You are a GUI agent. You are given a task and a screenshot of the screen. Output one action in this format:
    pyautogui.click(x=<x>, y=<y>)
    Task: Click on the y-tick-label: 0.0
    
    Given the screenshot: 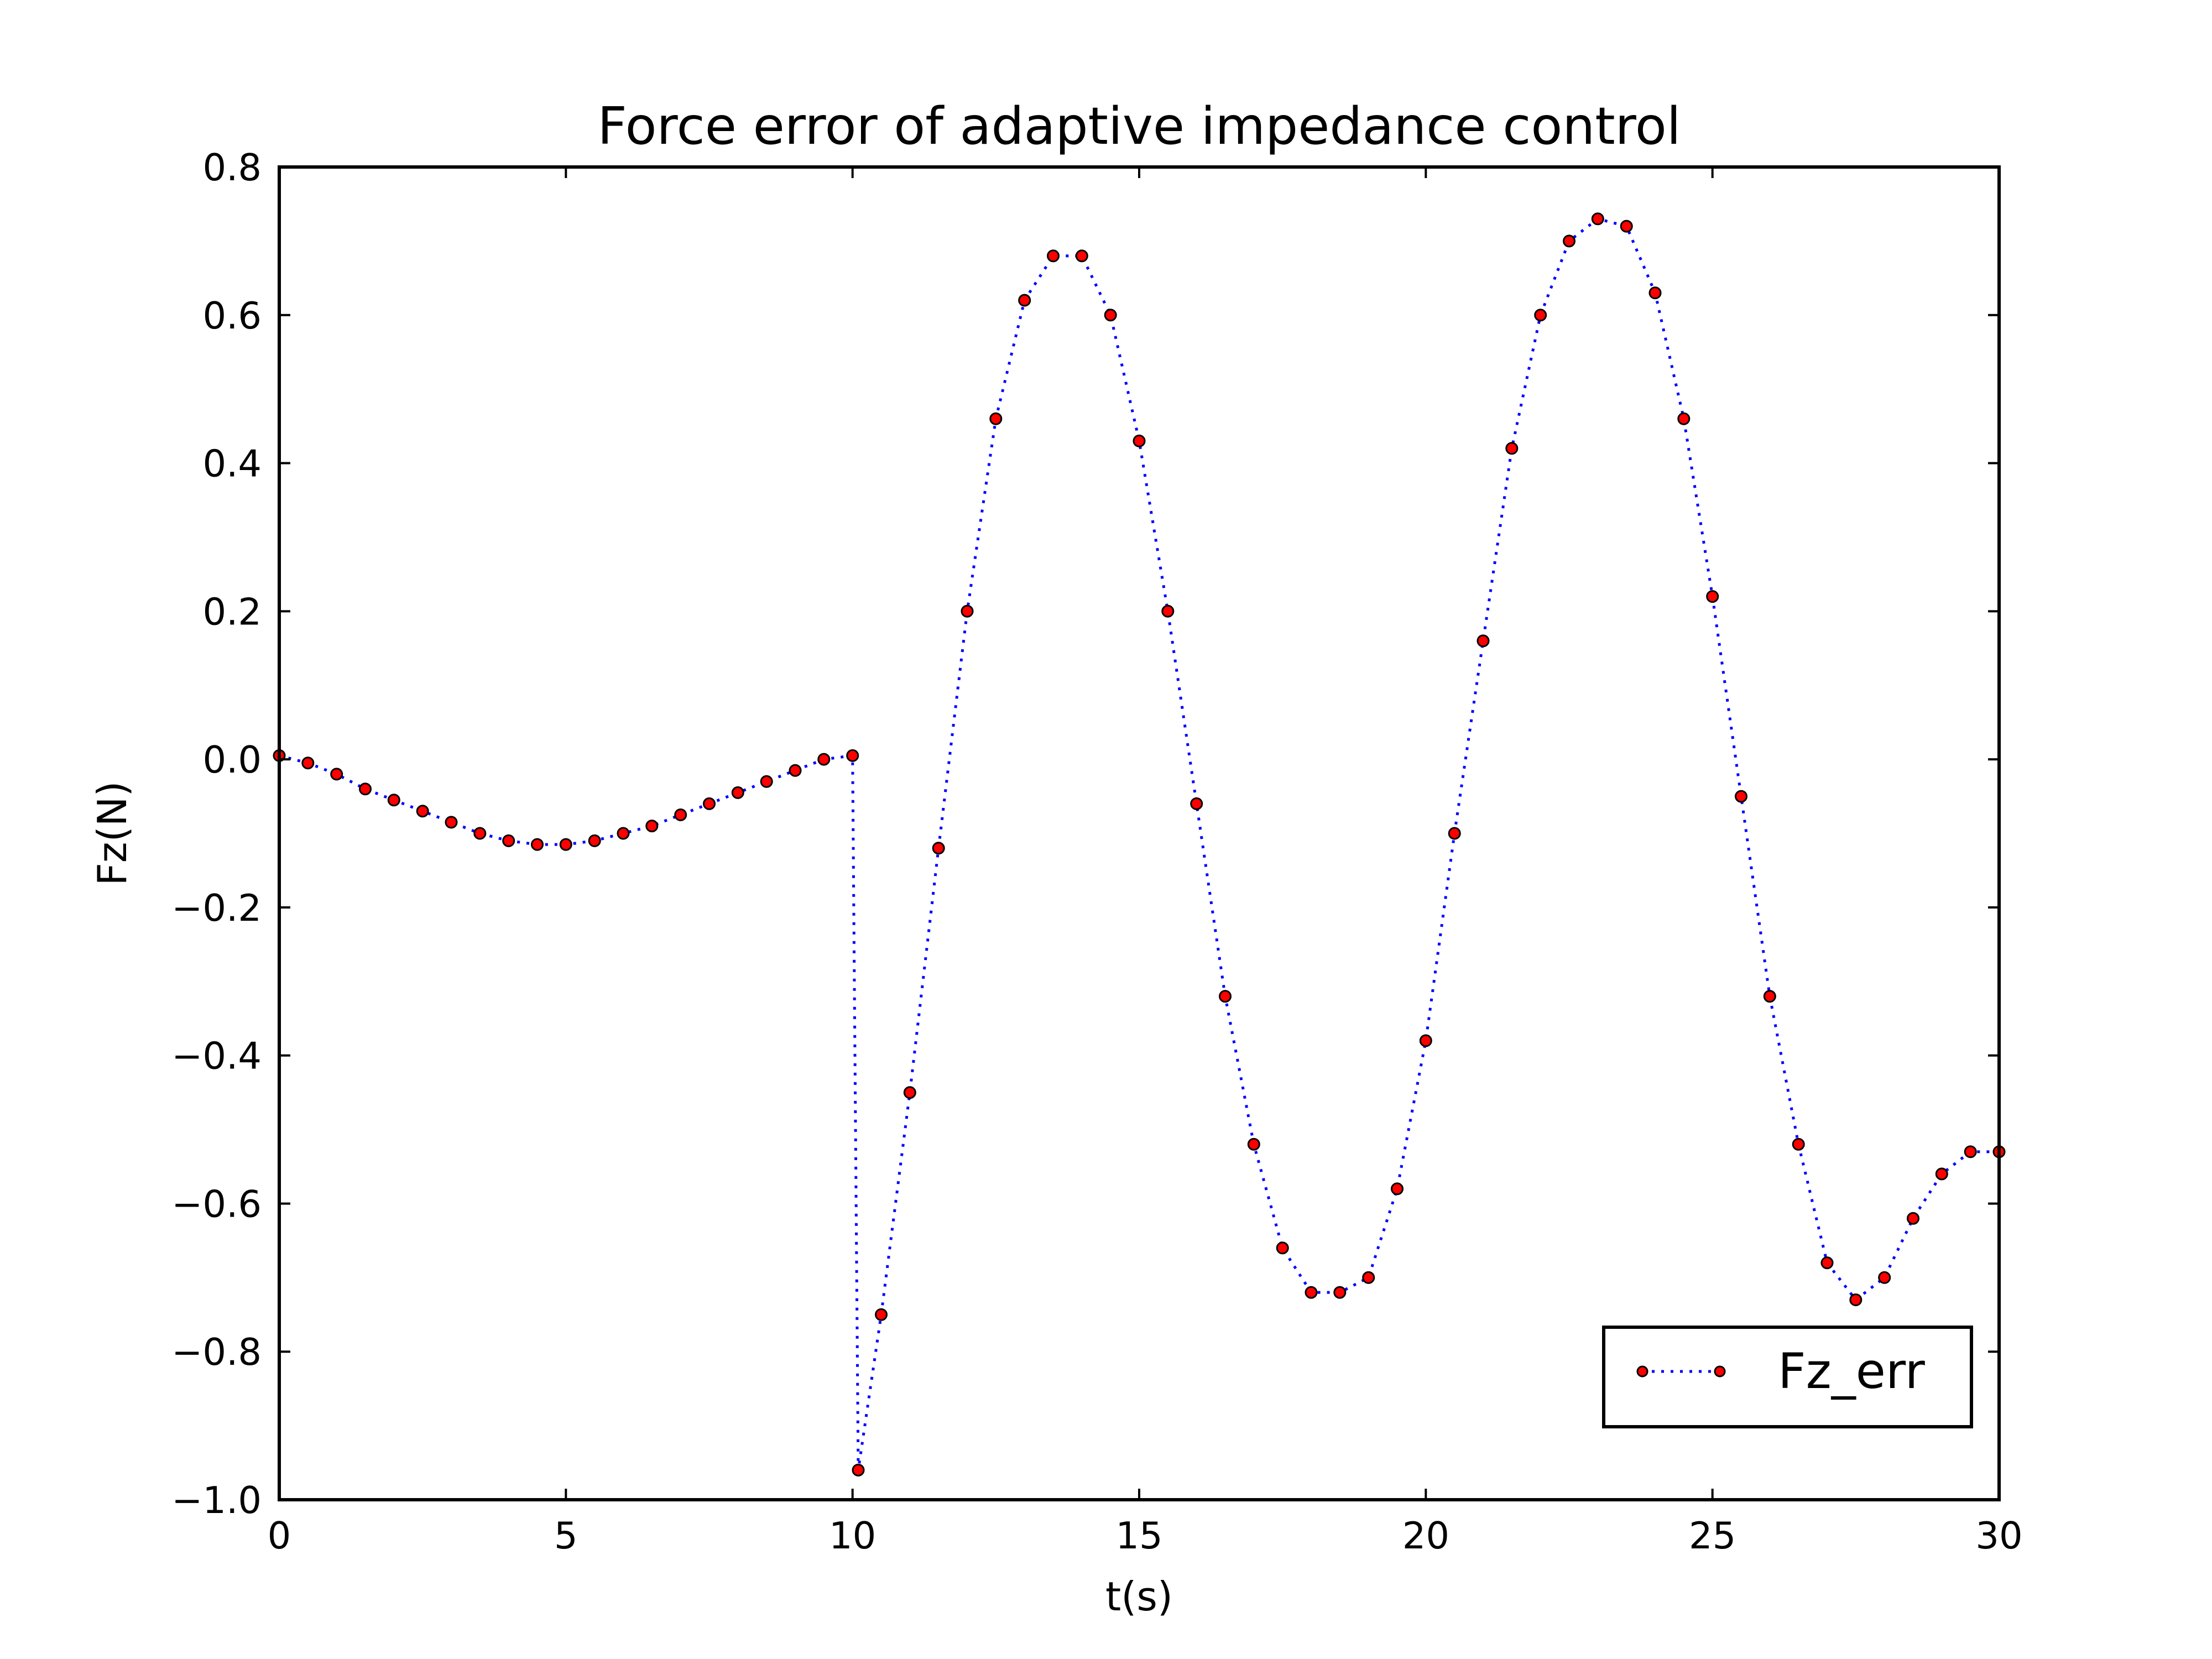 What is the action you would take?
    pyautogui.click(x=232, y=760)
    